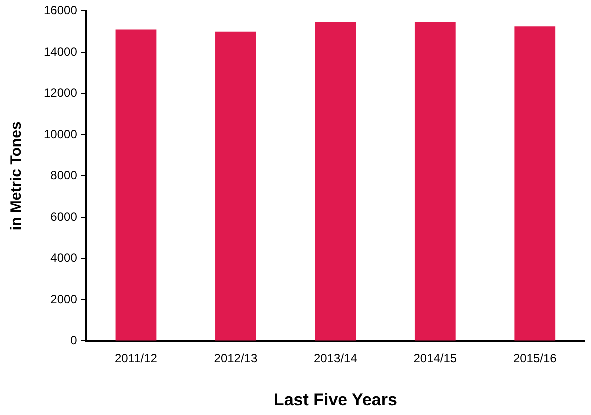 The image size is (591, 415). I want to click on x-axis-title: Last Five Years, so click(336, 400).